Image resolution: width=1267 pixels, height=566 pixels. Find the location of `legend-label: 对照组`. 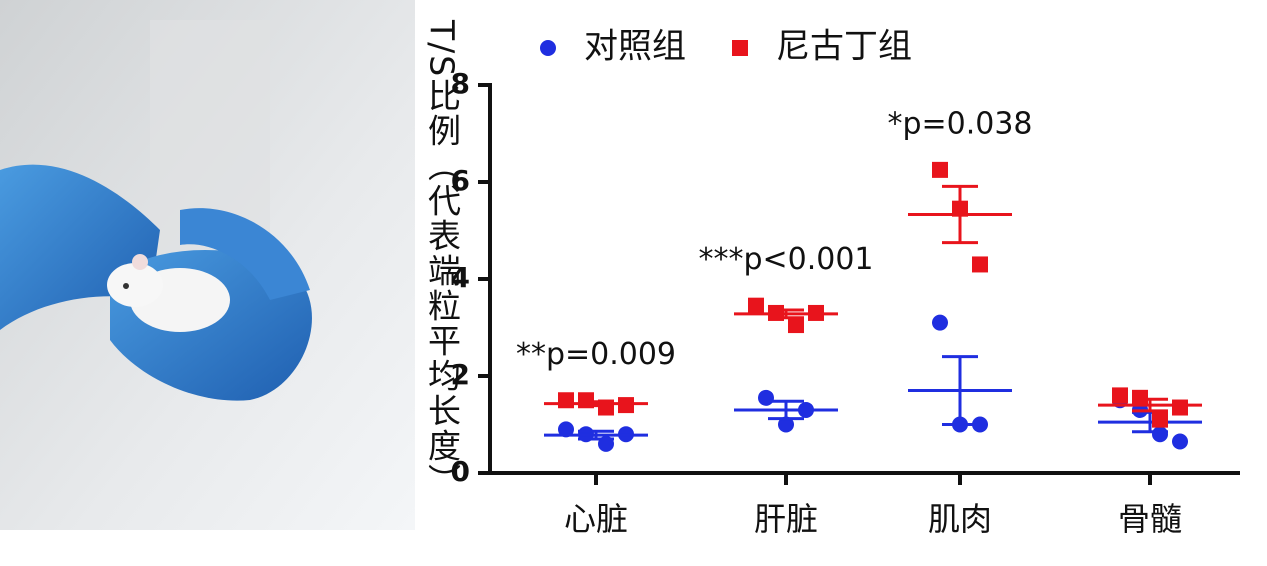

legend-label: 对照组 is located at coordinates (635, 47).